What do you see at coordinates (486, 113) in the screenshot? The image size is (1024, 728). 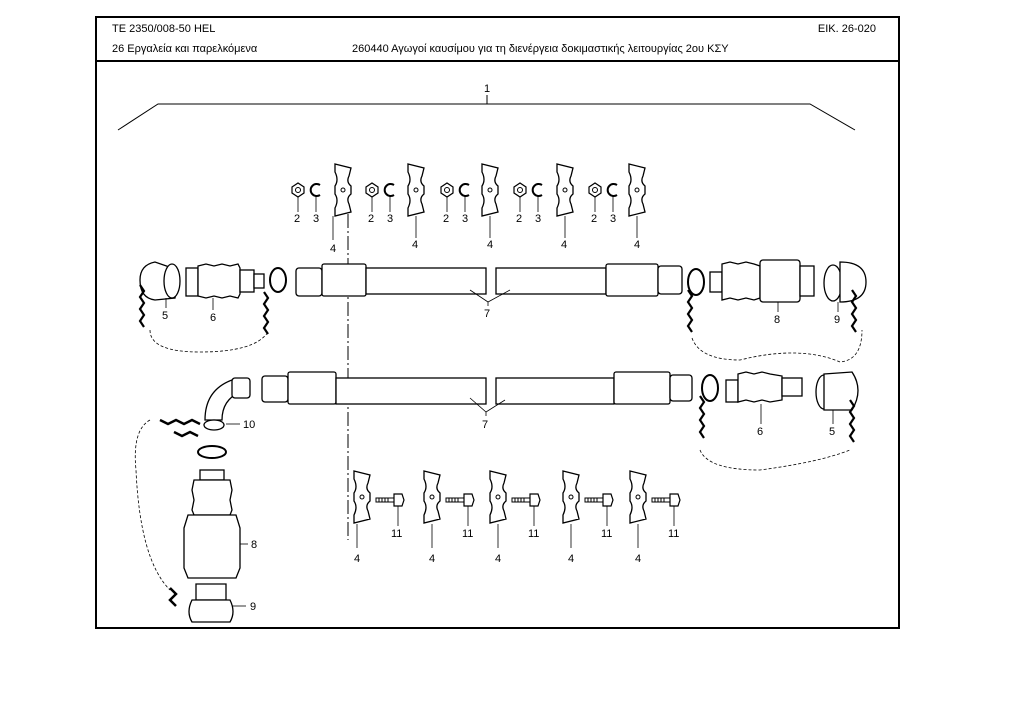 I see `assembly-bracket` at bounding box center [486, 113].